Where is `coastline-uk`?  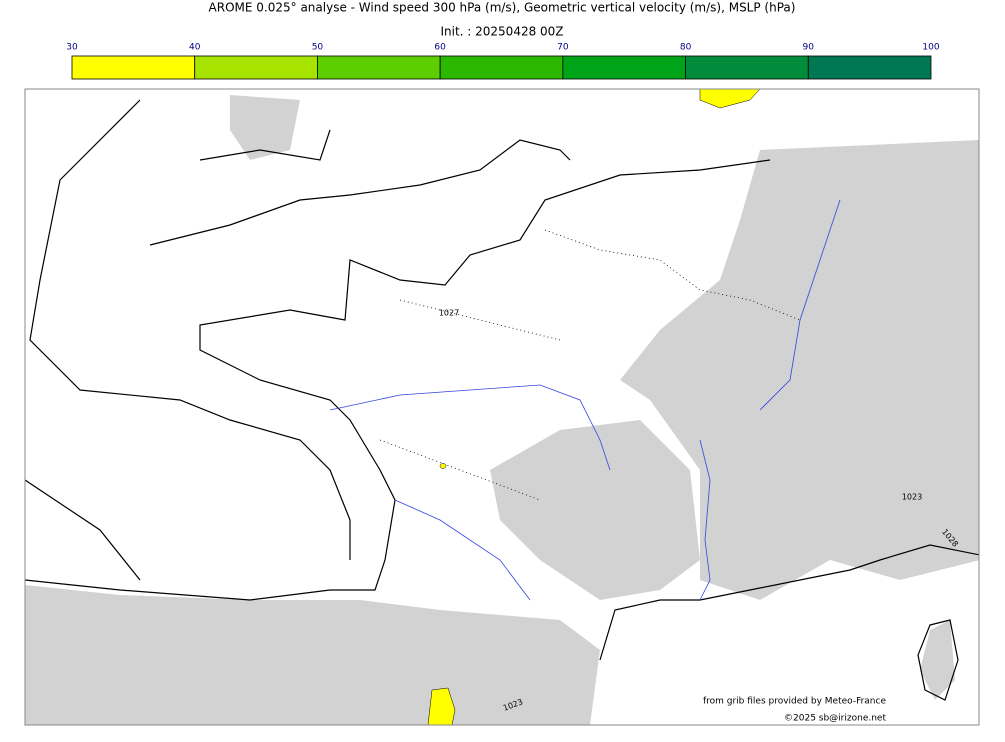
coastline-uk is located at coordinates (360, 187).